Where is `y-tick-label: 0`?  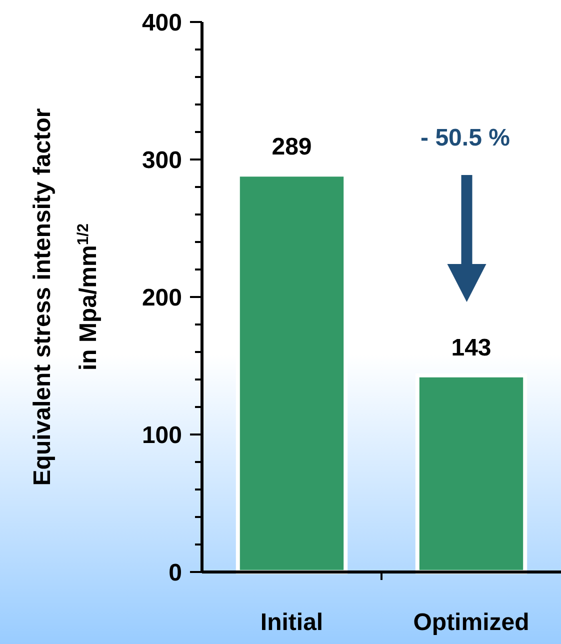
y-tick-label: 0 is located at coordinates (175, 572).